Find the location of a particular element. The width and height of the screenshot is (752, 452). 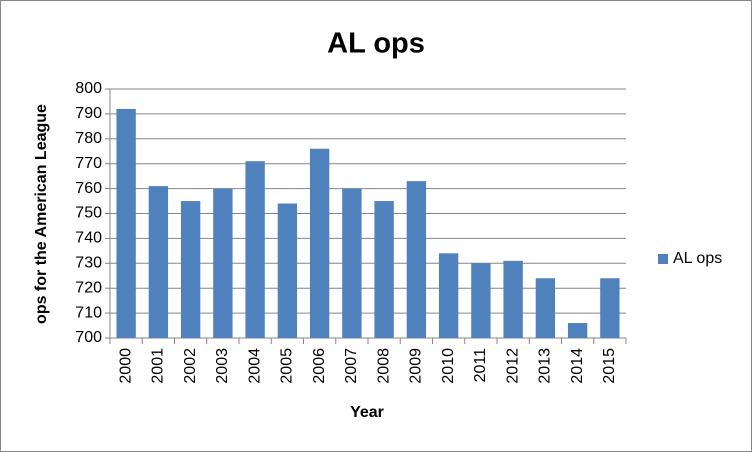

x-tick-label: 2004 is located at coordinates (254, 366).